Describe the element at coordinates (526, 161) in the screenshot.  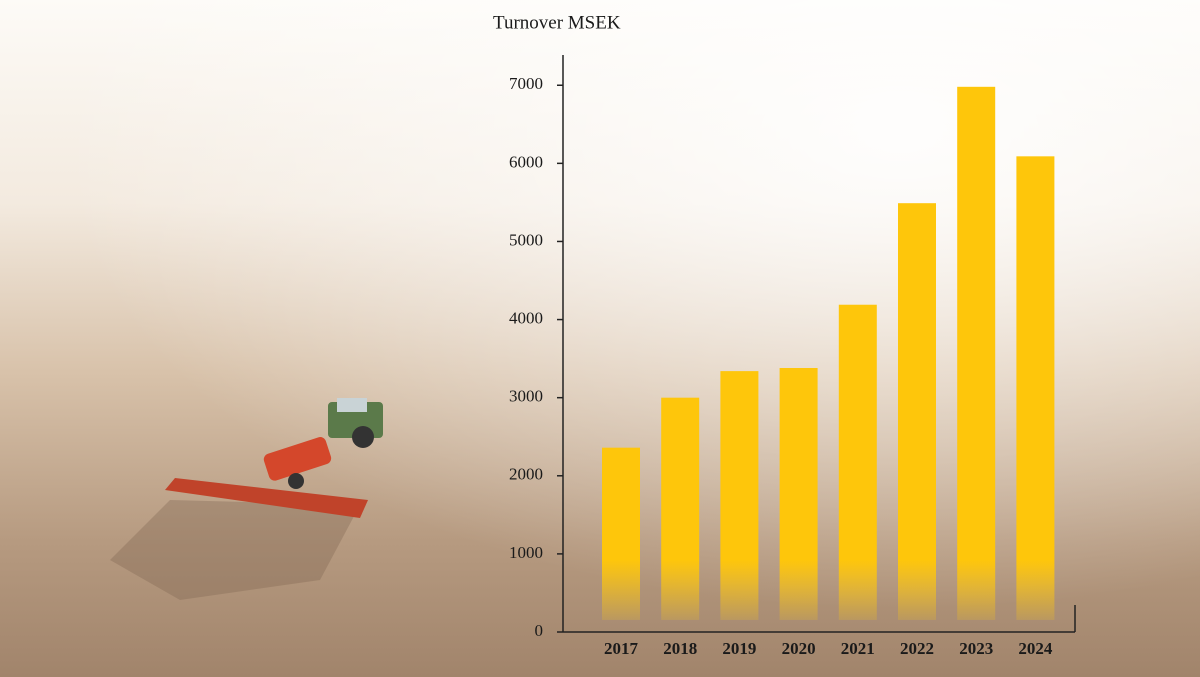
I see `y-tick-label: 6000` at that location.